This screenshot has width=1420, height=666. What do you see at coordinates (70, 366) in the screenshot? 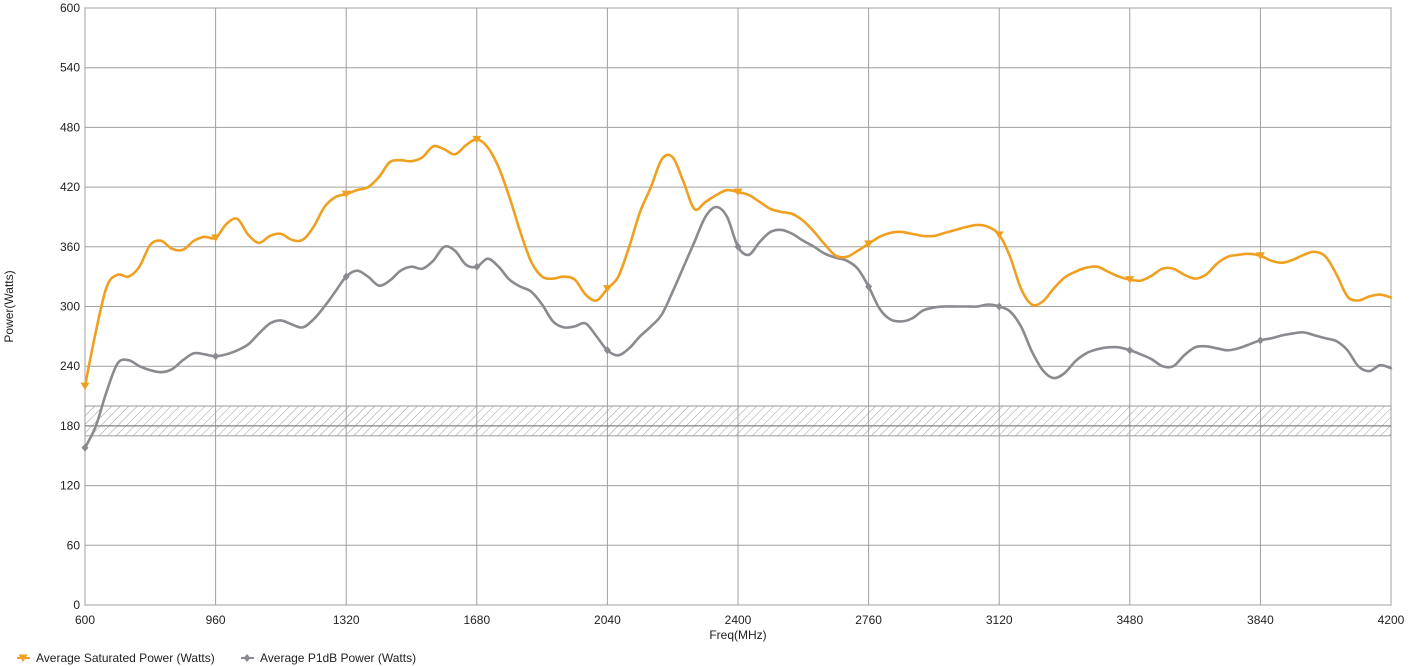
I see `y-tick-label: 240` at bounding box center [70, 366].